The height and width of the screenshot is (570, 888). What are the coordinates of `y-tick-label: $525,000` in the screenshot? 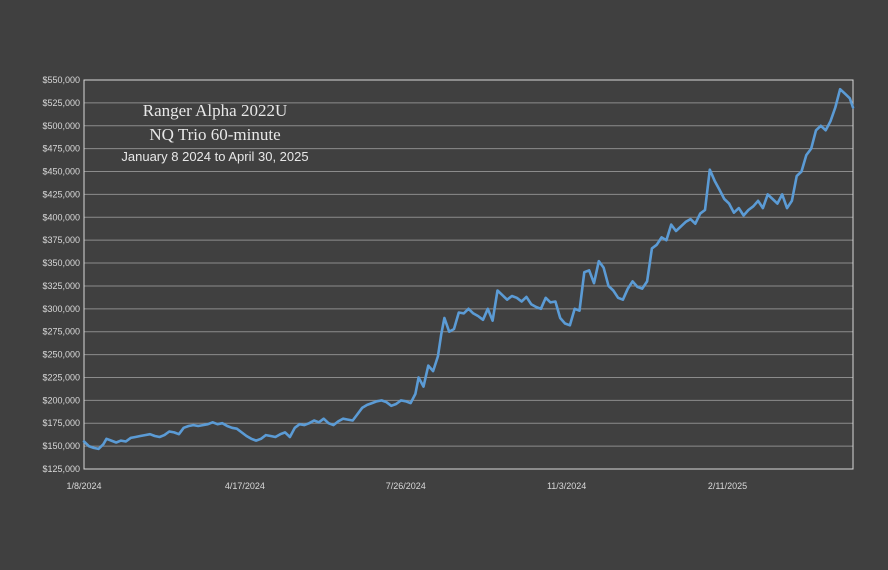 It's located at (61, 103).